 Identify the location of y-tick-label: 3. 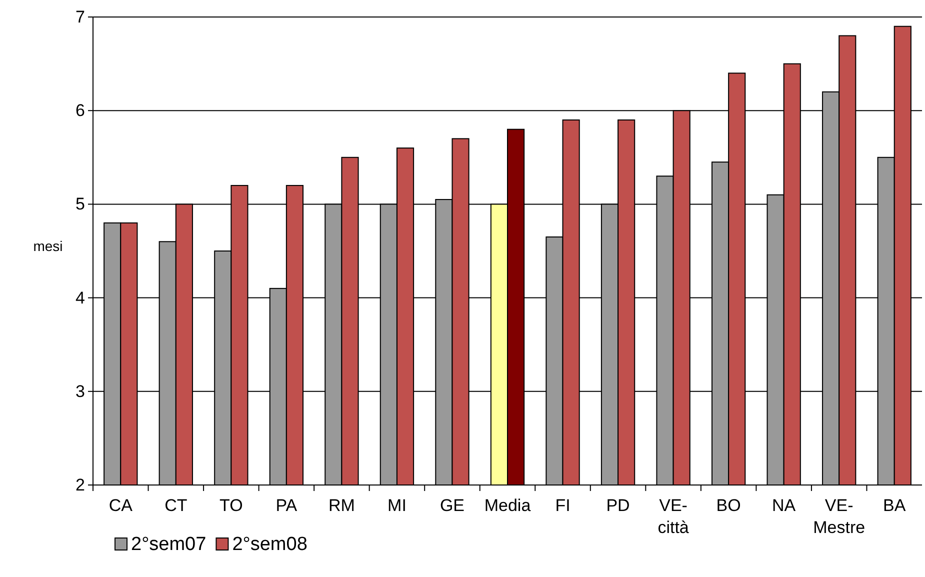
(80, 391).